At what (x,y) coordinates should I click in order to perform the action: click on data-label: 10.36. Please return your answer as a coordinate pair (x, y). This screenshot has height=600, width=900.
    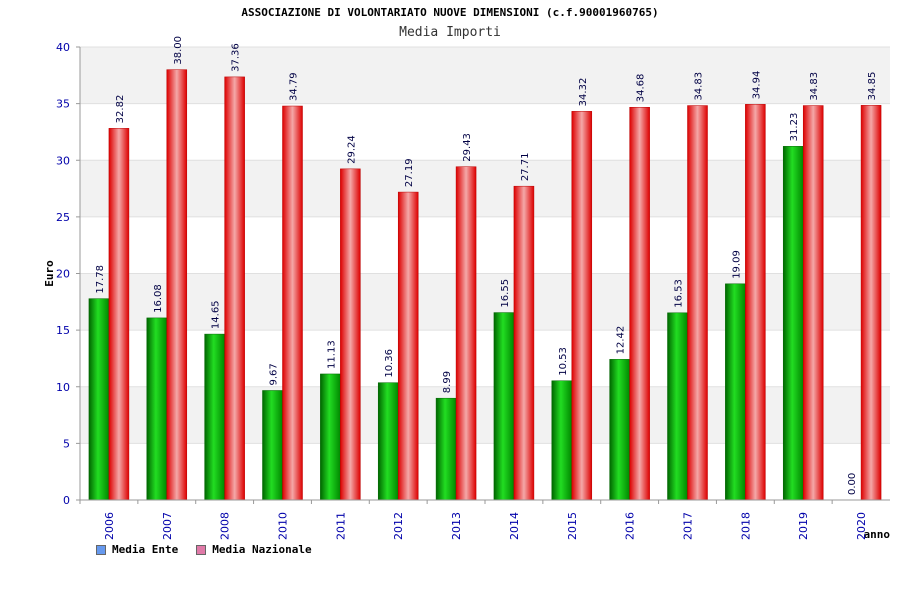
    Looking at the image, I should click on (389, 363).